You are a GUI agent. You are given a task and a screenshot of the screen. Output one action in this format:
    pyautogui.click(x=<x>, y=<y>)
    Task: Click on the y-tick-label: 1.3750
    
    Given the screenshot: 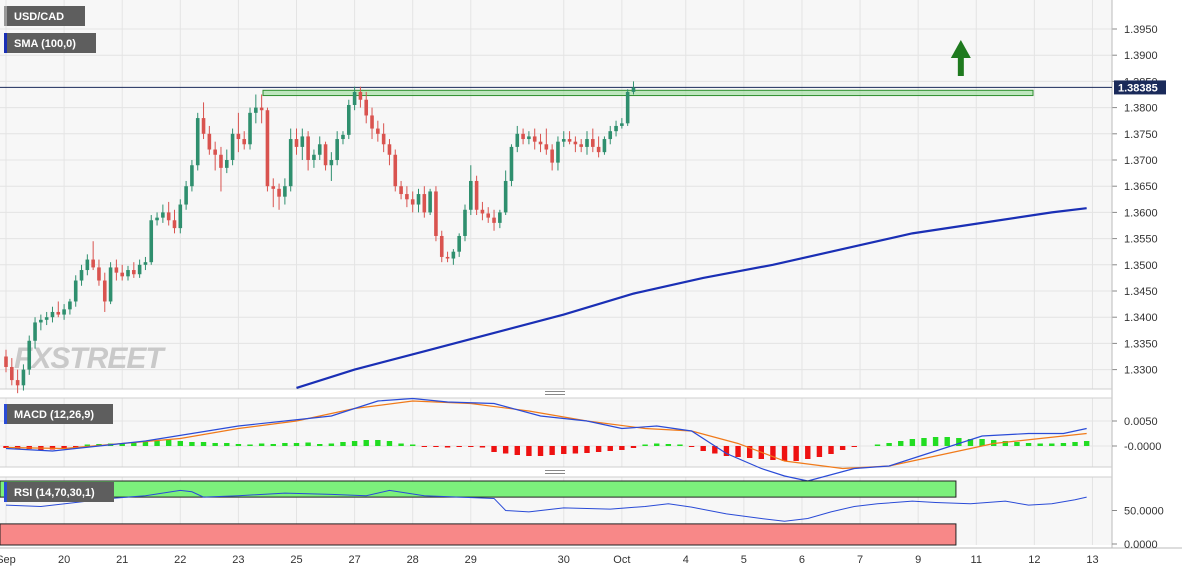 What is the action you would take?
    pyautogui.click(x=1141, y=135)
    